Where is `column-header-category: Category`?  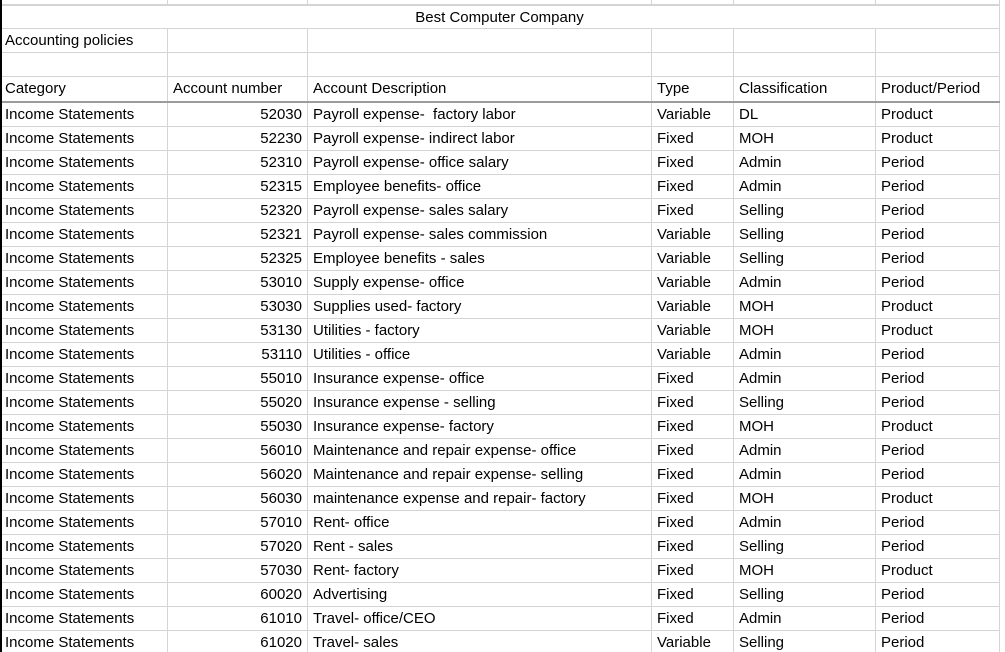
column-header-category: Category is located at coordinates (84, 89).